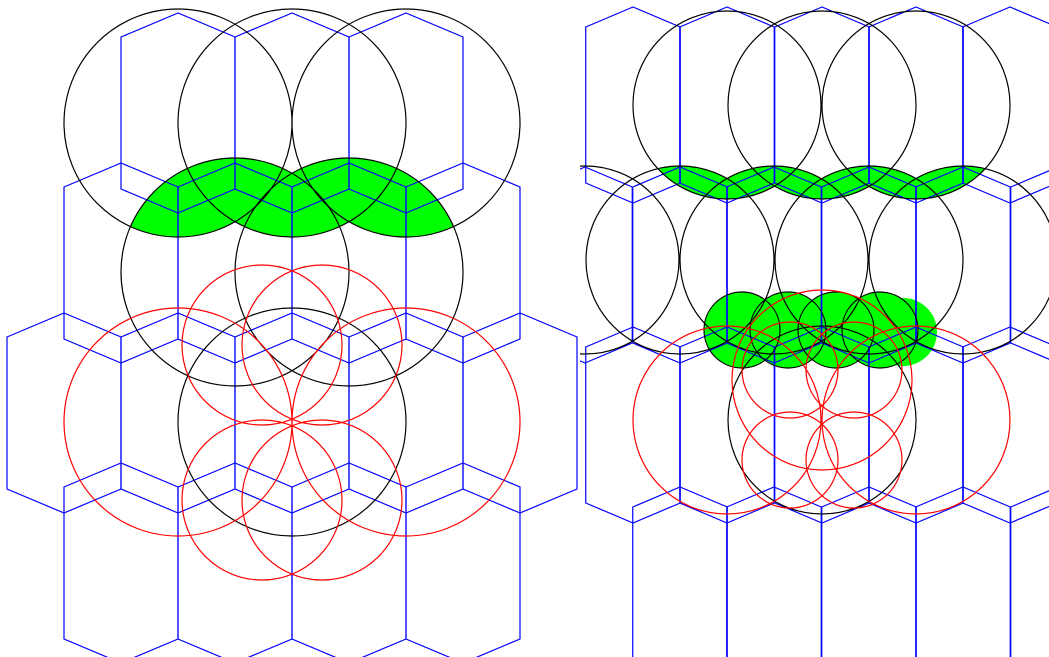 The height and width of the screenshot is (657, 1049). What do you see at coordinates (292, 197) in the screenshot?
I see `left-lens-regions` at bounding box center [292, 197].